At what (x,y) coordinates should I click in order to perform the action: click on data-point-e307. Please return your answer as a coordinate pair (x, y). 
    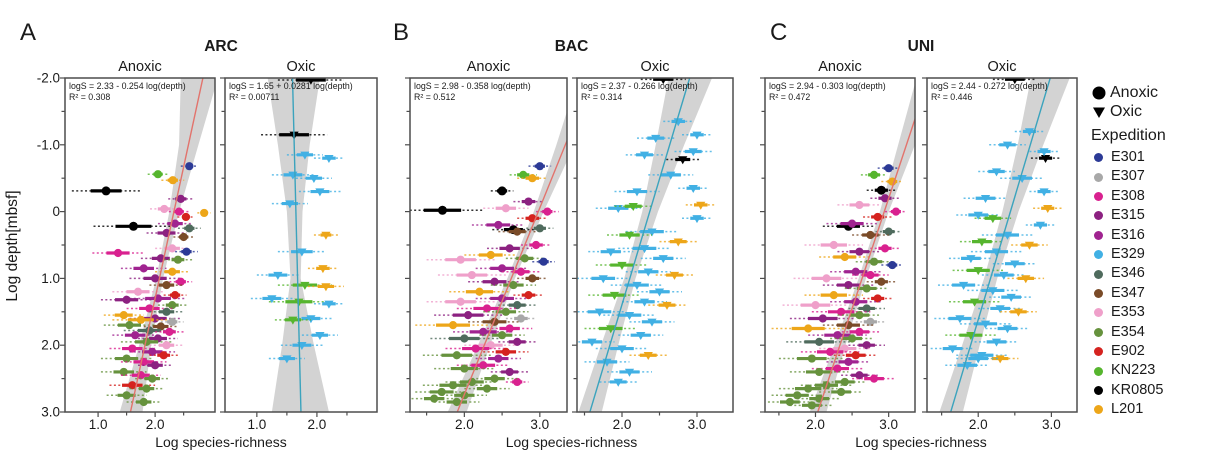
    Looking at the image, I should click on (172, 321).